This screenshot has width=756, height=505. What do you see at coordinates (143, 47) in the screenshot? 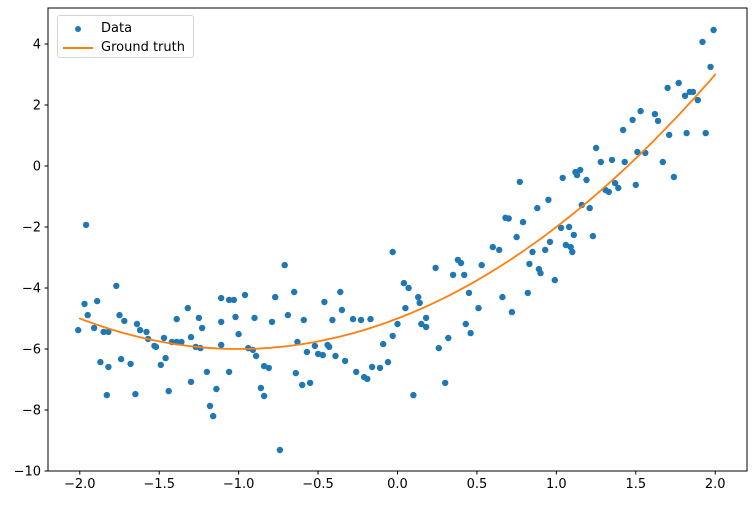
I see `legend-label-ground-truth: Ground truth` at bounding box center [143, 47].